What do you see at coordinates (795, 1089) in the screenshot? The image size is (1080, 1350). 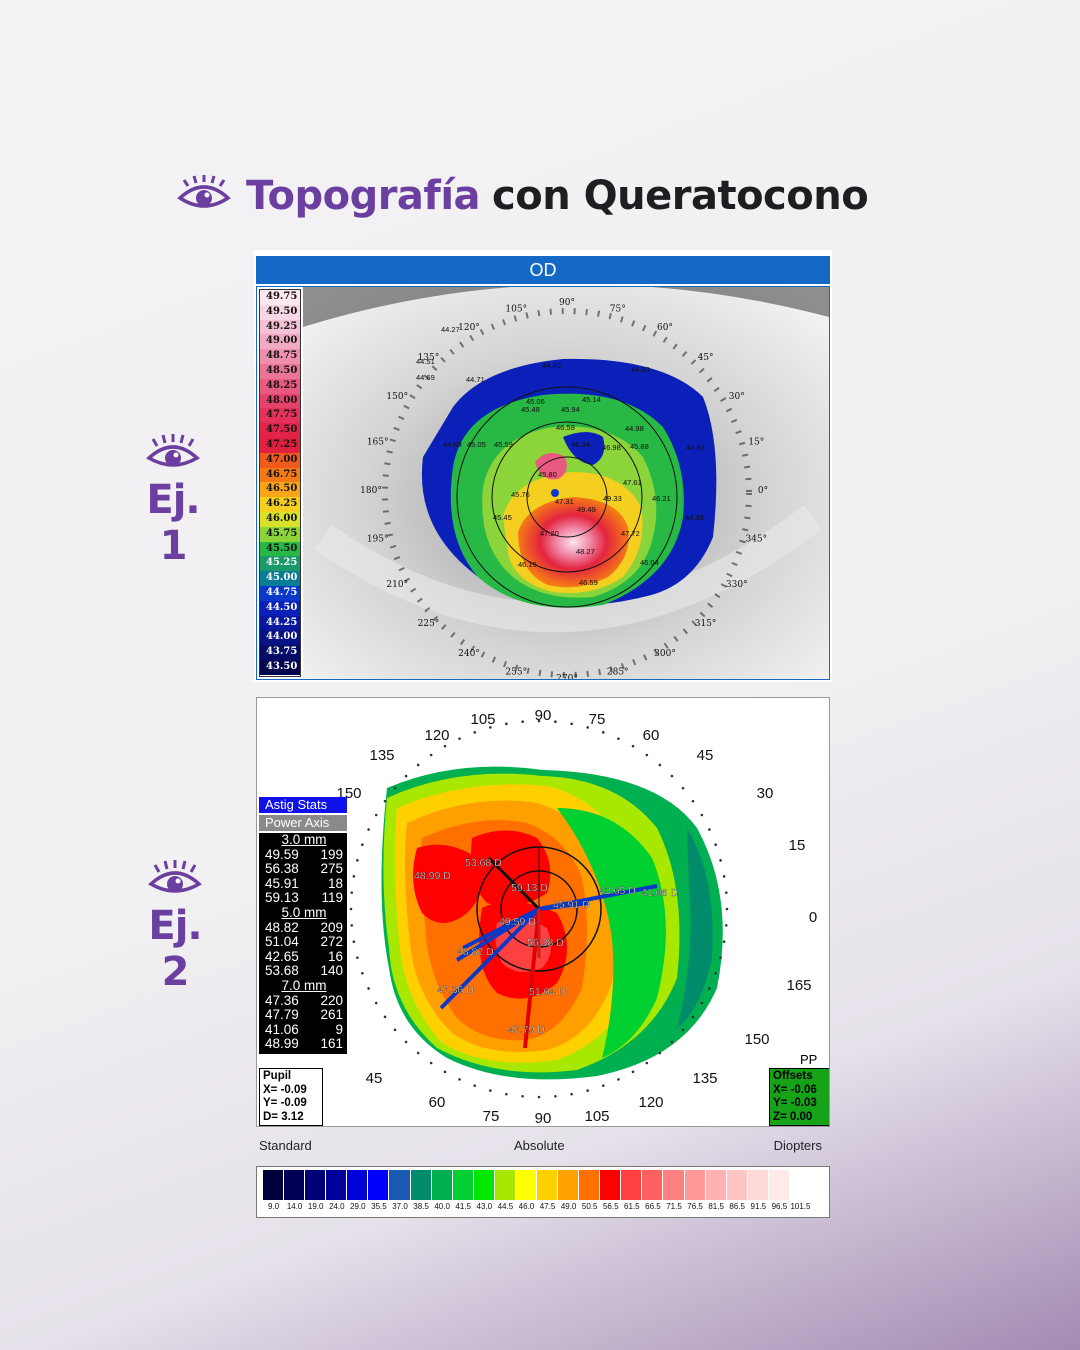 I see `offsets-x: X= -0.06` at bounding box center [795, 1089].